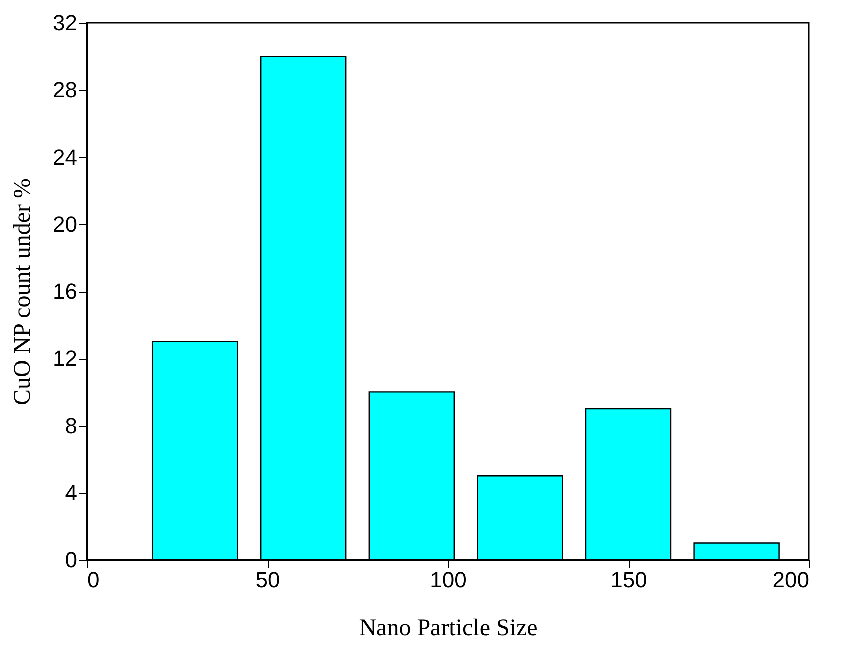 This screenshot has height=660, width=842. Describe the element at coordinates (791, 580) in the screenshot. I see `x-tick-label: 200` at that location.